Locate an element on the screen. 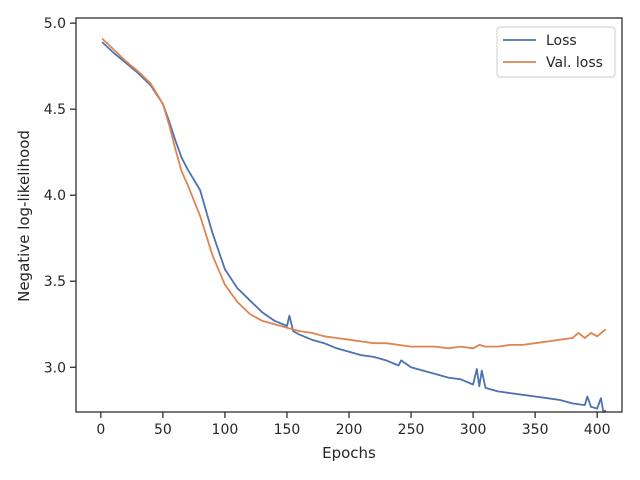  x-axis: 0 50 100 150 200 250 300 350 400 is located at coordinates (353, 425).